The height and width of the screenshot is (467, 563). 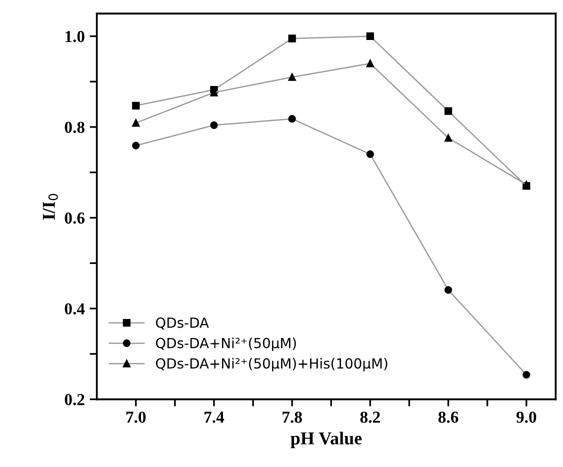 What do you see at coordinates (182, 323) in the screenshot?
I see `legend-label: QDs-DA` at bounding box center [182, 323].